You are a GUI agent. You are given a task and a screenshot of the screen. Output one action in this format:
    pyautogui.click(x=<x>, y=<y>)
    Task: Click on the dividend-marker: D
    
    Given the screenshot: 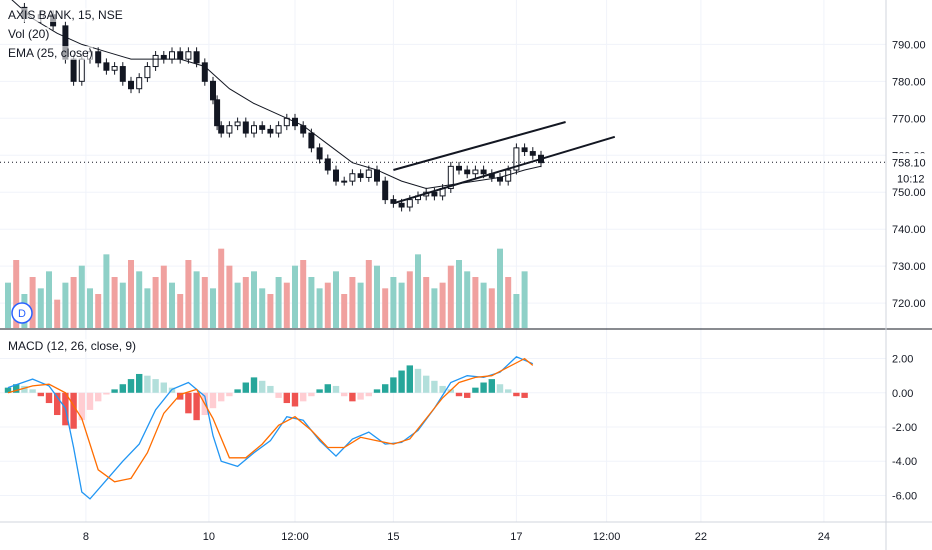 What is the action you would take?
    pyautogui.click(x=22, y=313)
    